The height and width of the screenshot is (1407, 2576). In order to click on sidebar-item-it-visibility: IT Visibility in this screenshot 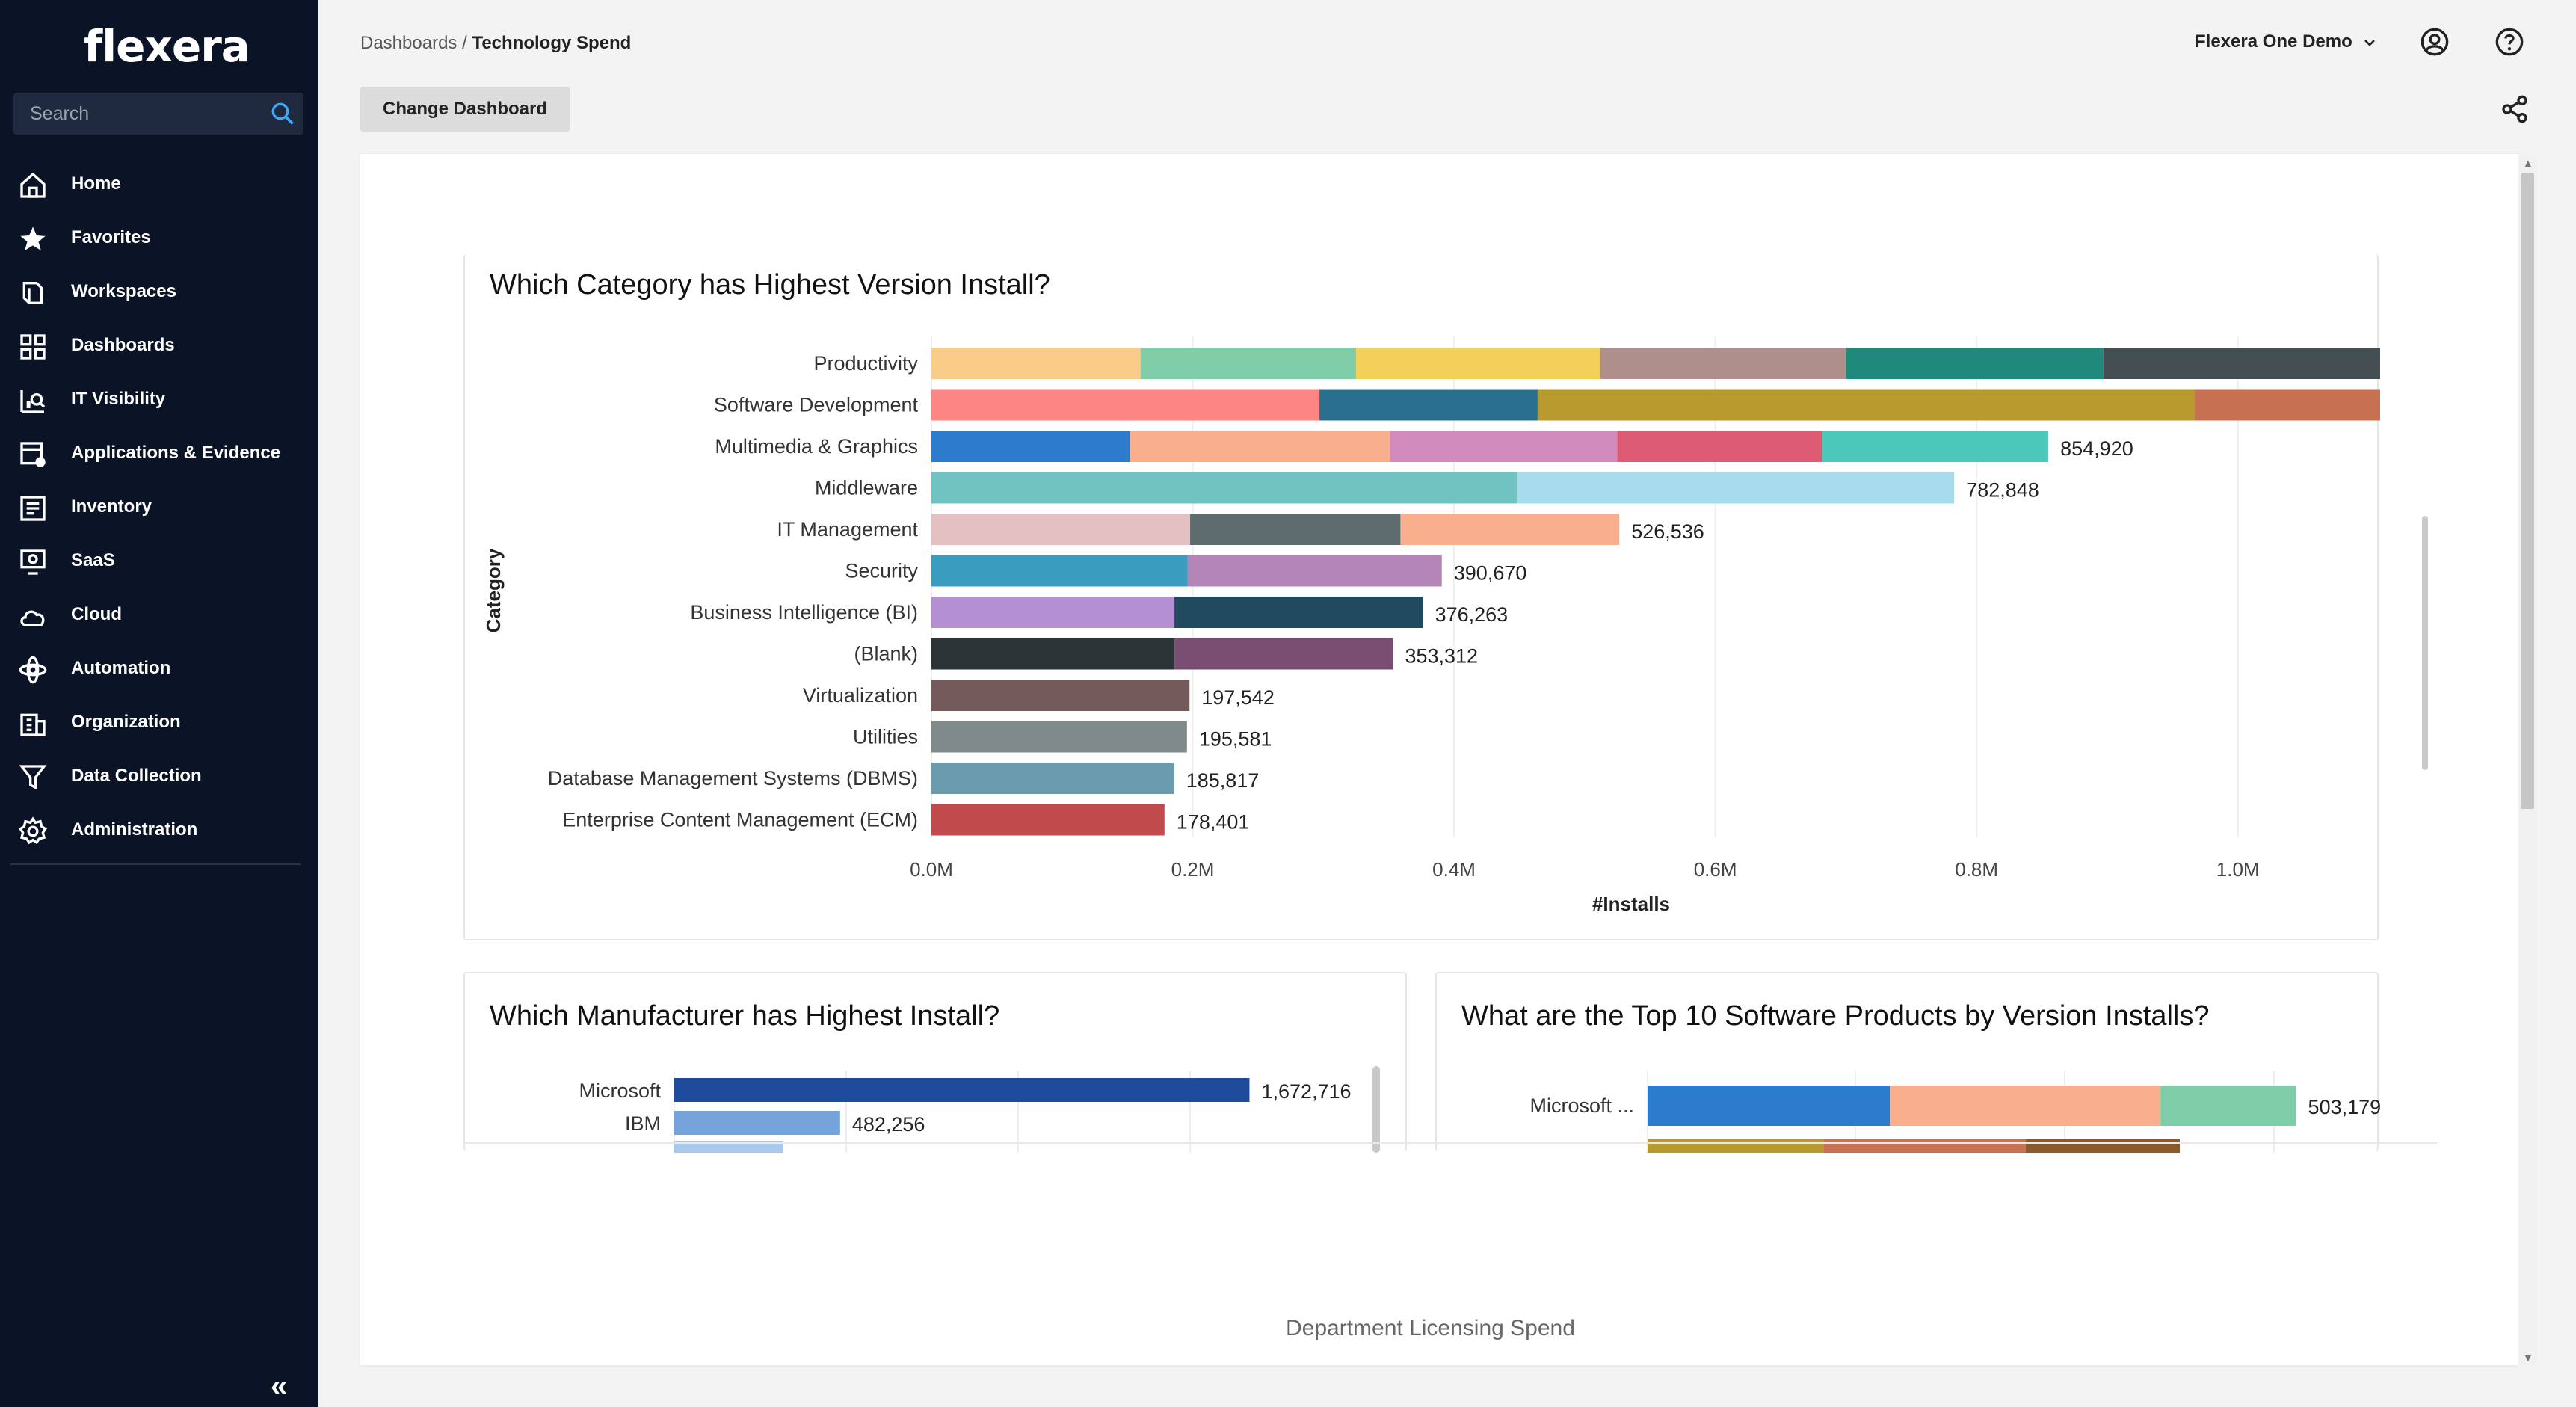, I will do `click(159, 399)`.